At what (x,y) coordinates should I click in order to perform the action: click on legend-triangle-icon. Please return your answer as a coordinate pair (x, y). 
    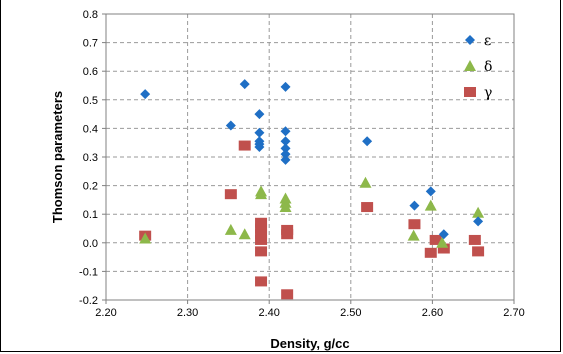
    Looking at the image, I should click on (470, 65).